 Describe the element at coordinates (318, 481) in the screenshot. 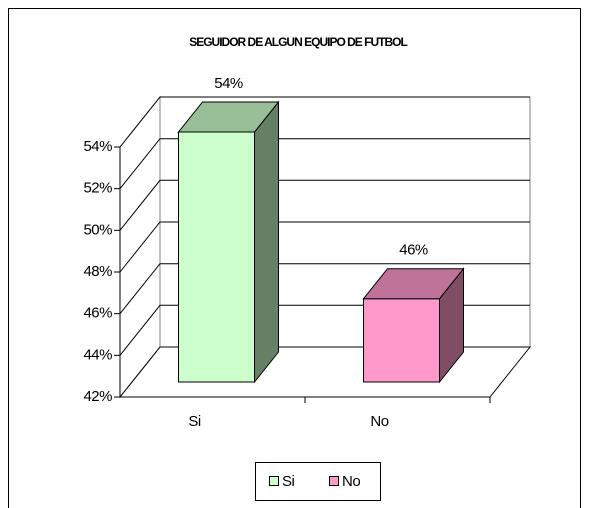

I see `legend: Si No` at that location.